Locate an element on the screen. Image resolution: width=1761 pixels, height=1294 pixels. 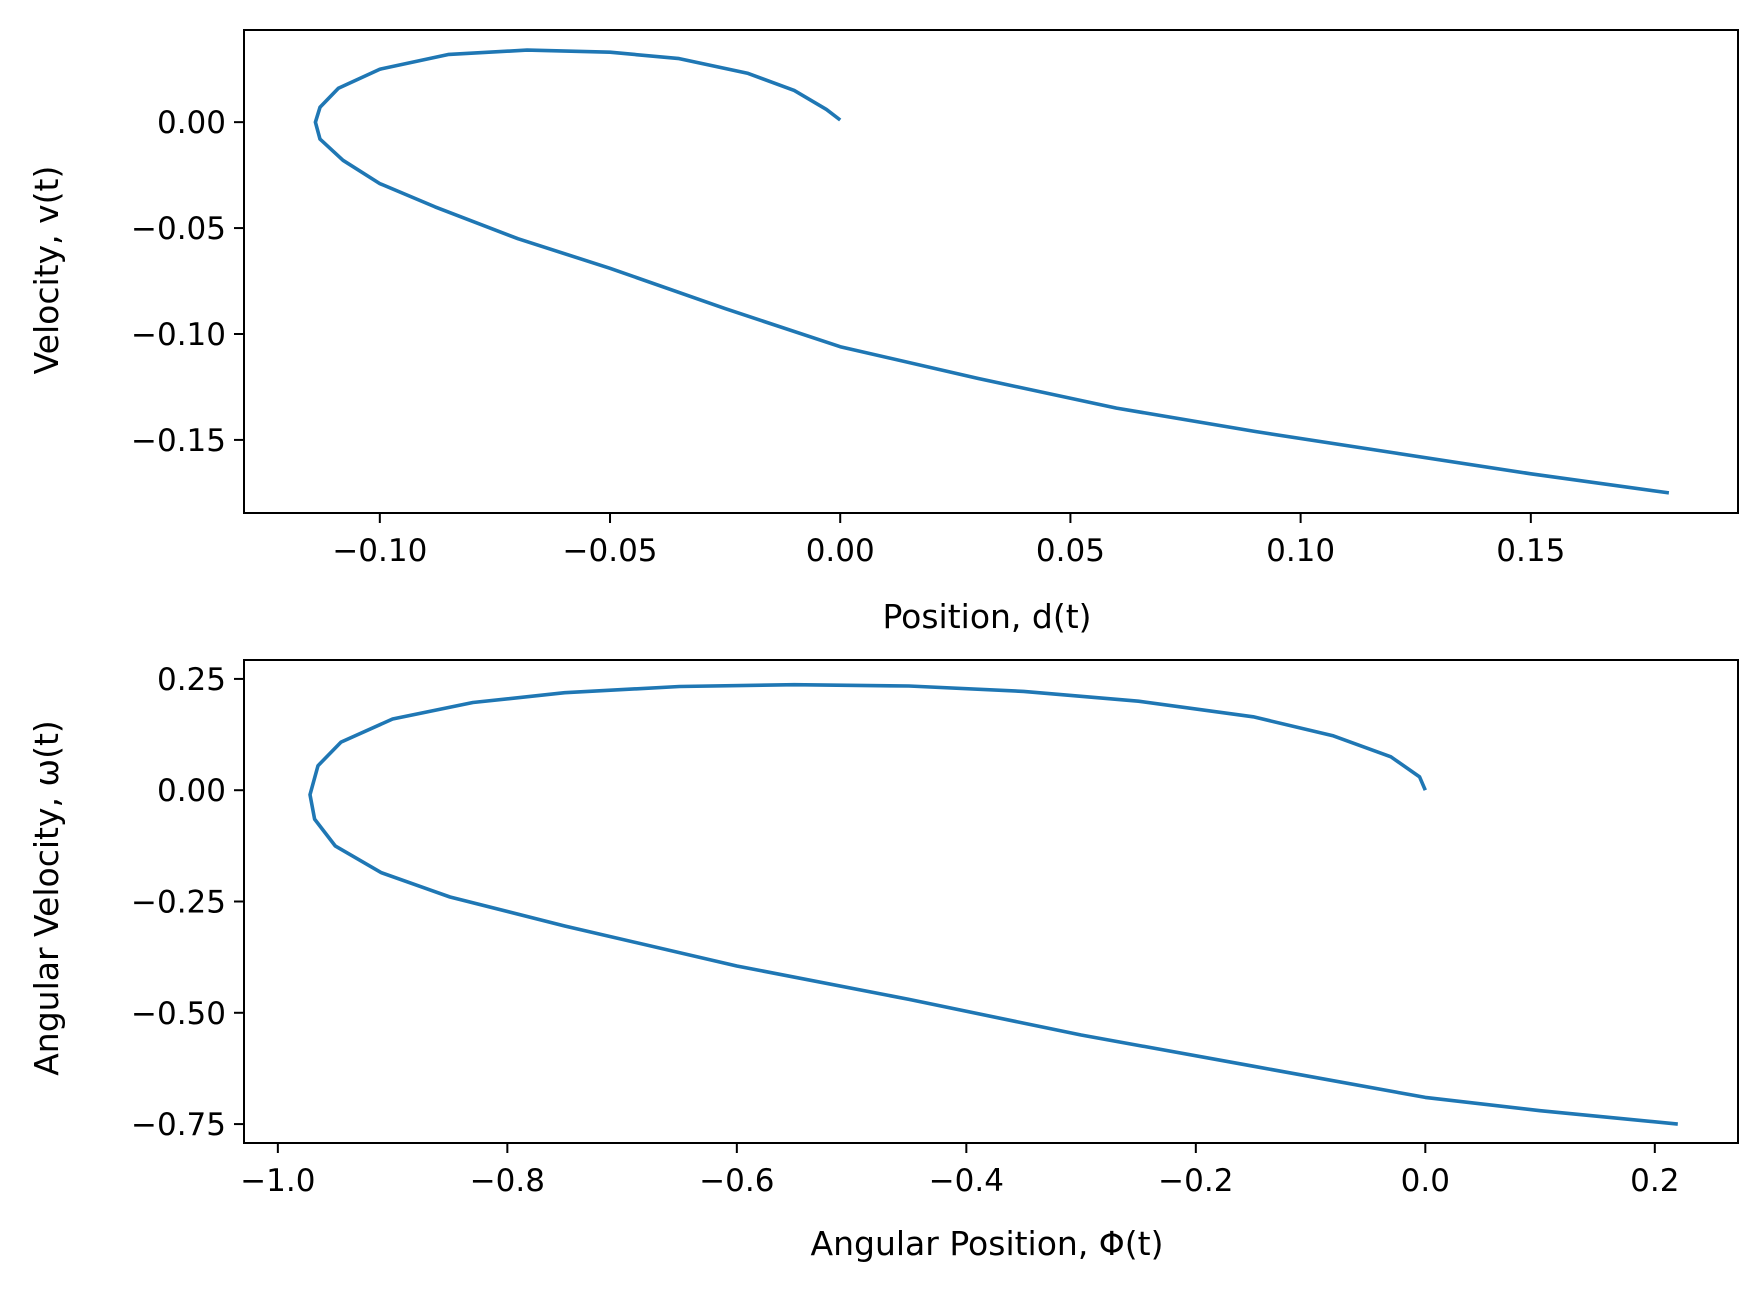
x-tick-label: −0.8 is located at coordinates (507, 1181).